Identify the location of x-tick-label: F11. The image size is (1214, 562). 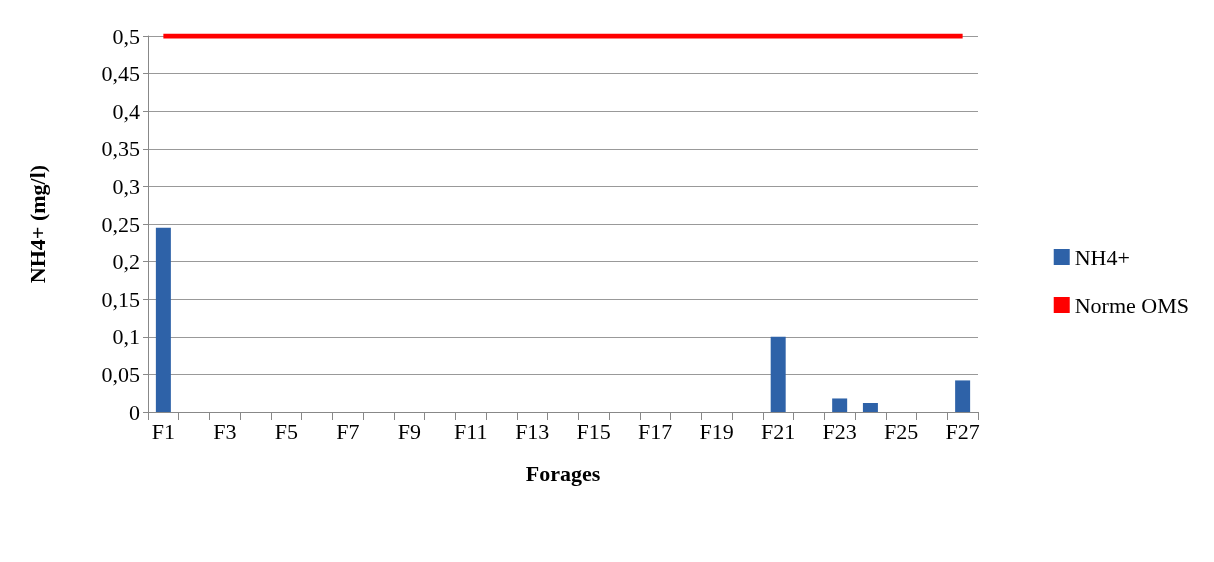
(471, 431).